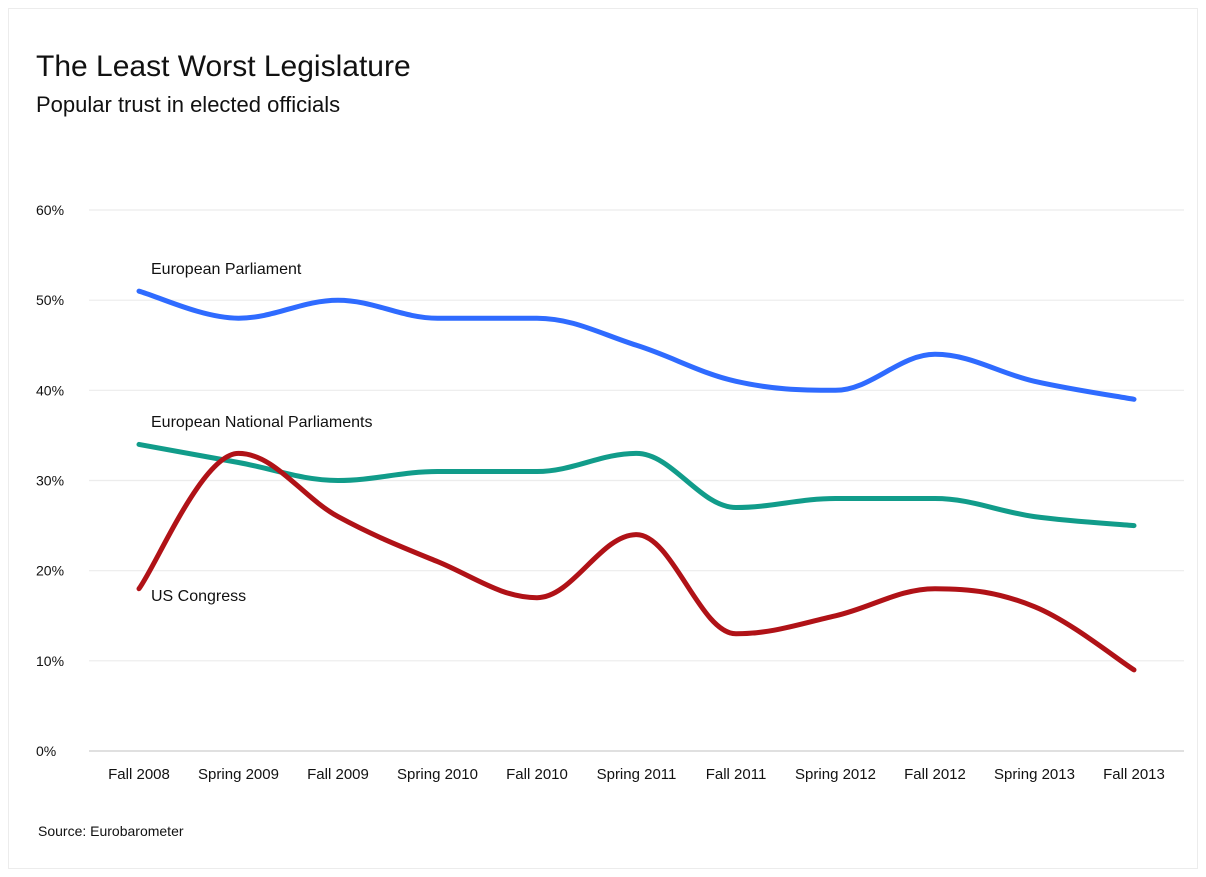  What do you see at coordinates (188, 104) in the screenshot?
I see `chart-subtitle: Popular trust in elected officials` at bounding box center [188, 104].